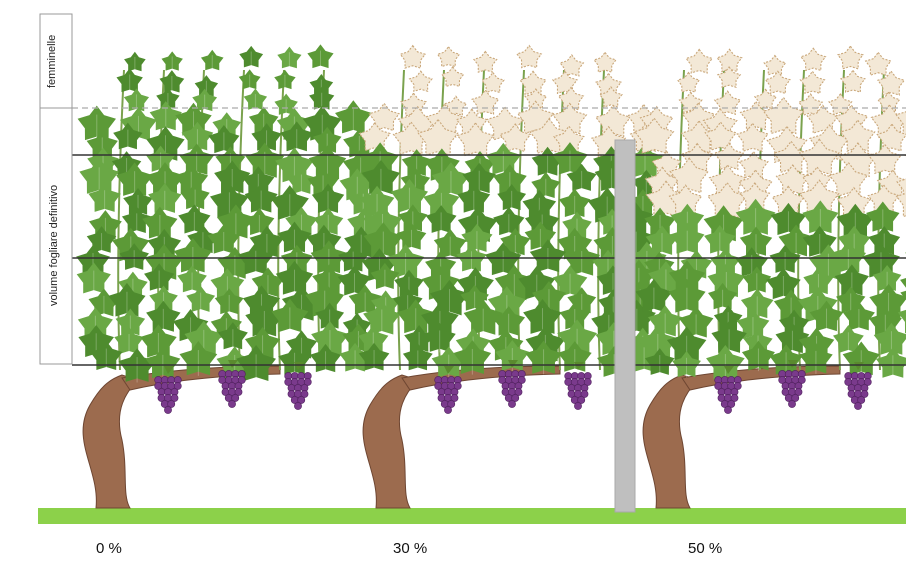 The height and width of the screenshot is (565, 906). I want to click on plant-label-30: 30 %, so click(410, 548).